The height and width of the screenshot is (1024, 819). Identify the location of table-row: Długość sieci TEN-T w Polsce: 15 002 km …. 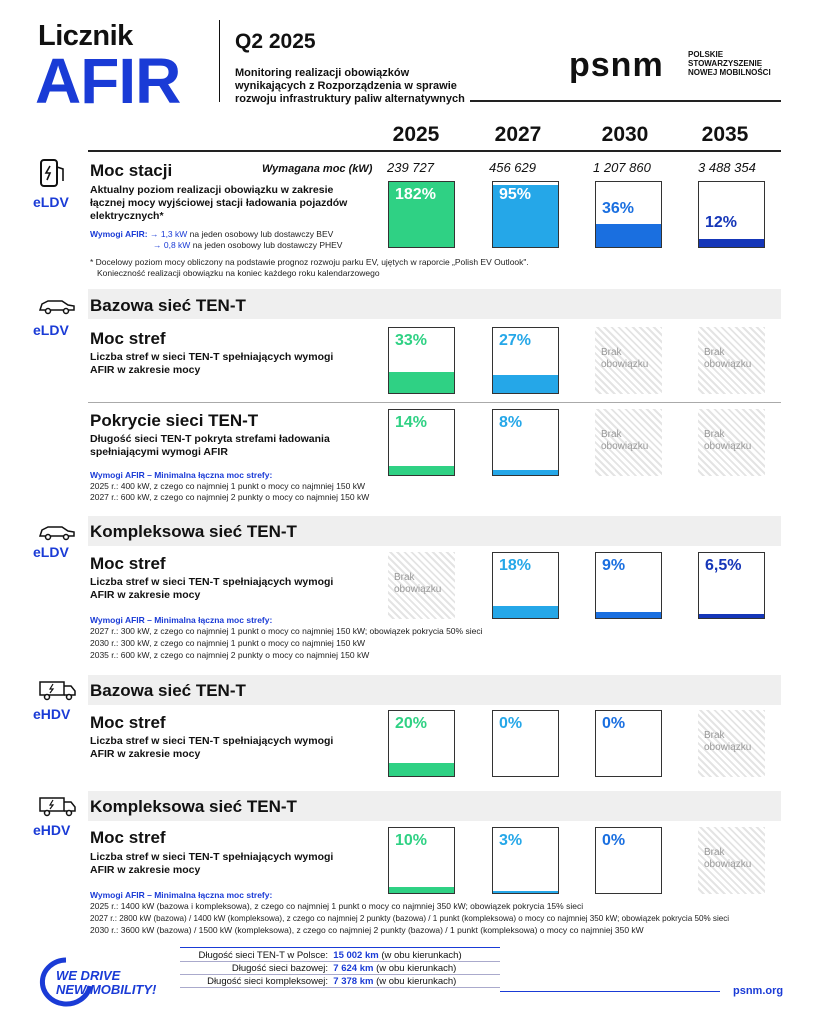
(340, 955).